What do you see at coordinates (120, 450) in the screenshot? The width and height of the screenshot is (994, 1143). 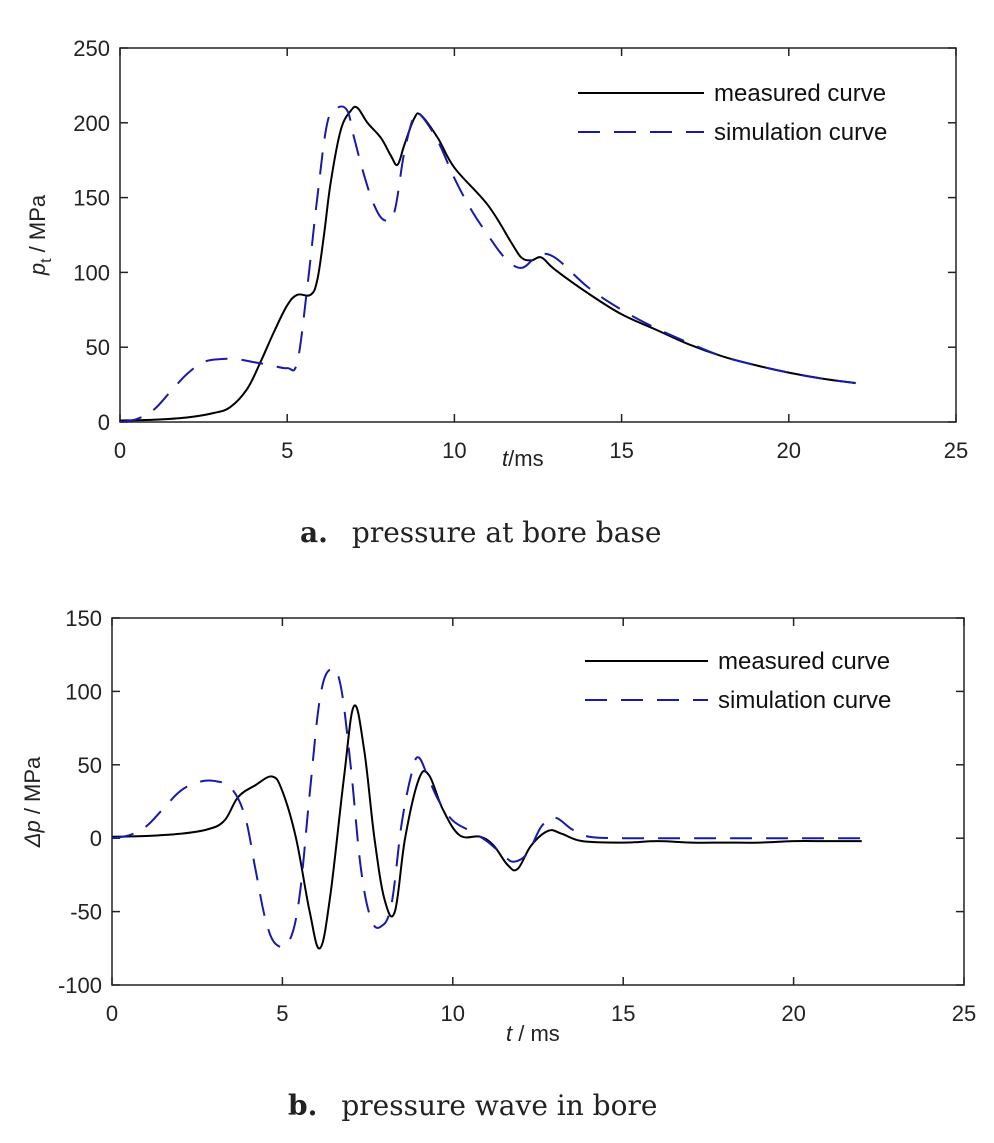 I see `panel-a-xtick-label: 0` at bounding box center [120, 450].